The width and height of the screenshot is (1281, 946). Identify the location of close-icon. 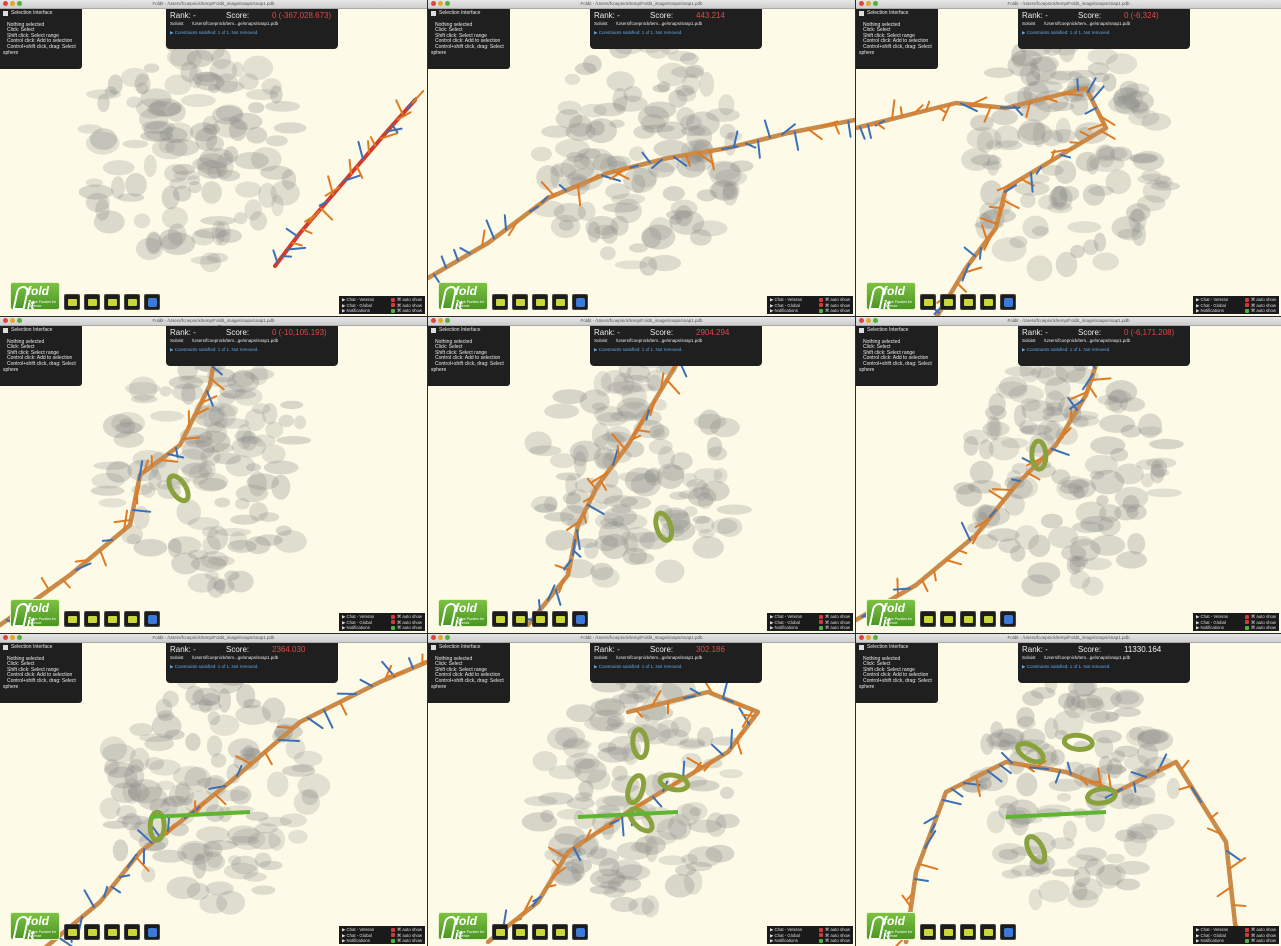
(433, 3).